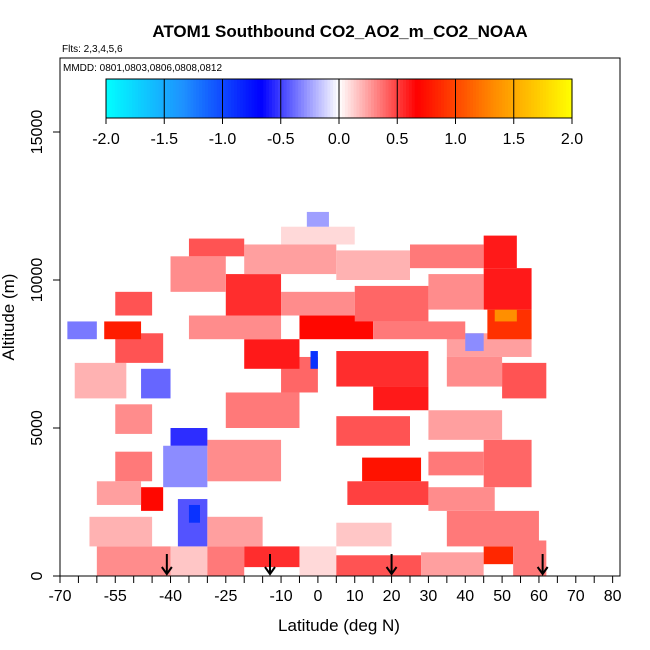 This screenshot has height=650, width=650. What do you see at coordinates (37, 575) in the screenshot?
I see `y-tick-label: 0` at bounding box center [37, 575].